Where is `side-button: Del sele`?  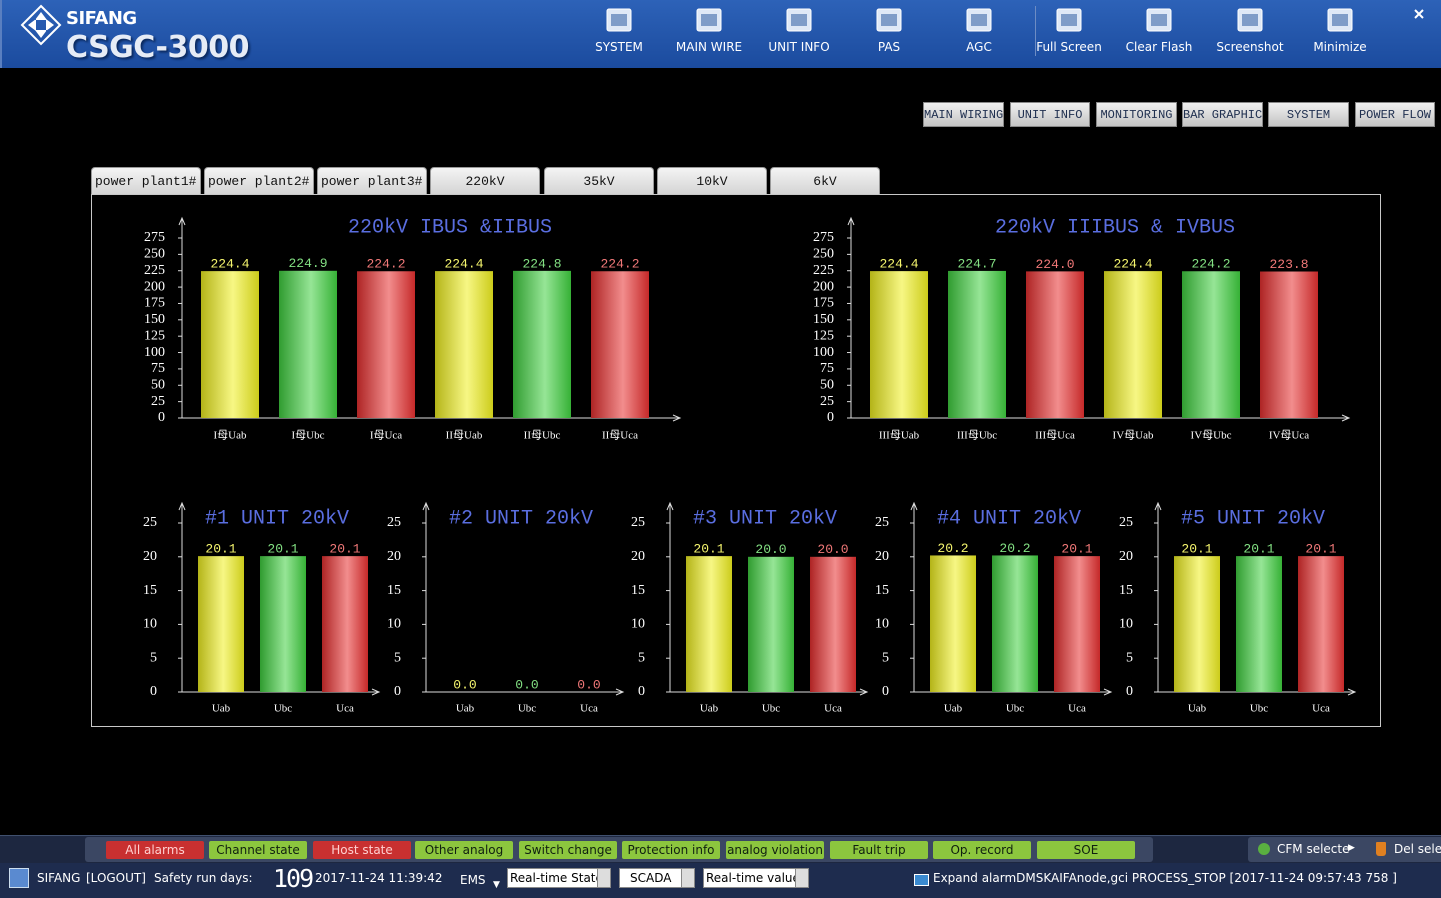 side-button: Del sele is located at coordinates (1417, 849).